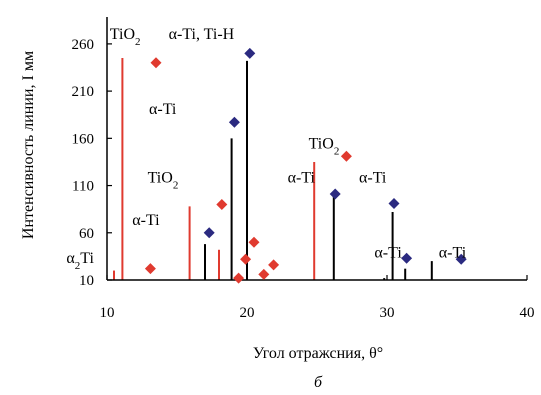 The image size is (541, 395). What do you see at coordinates (83, 187) in the screenshot?
I see `y-tick-label: 110` at bounding box center [83, 187].